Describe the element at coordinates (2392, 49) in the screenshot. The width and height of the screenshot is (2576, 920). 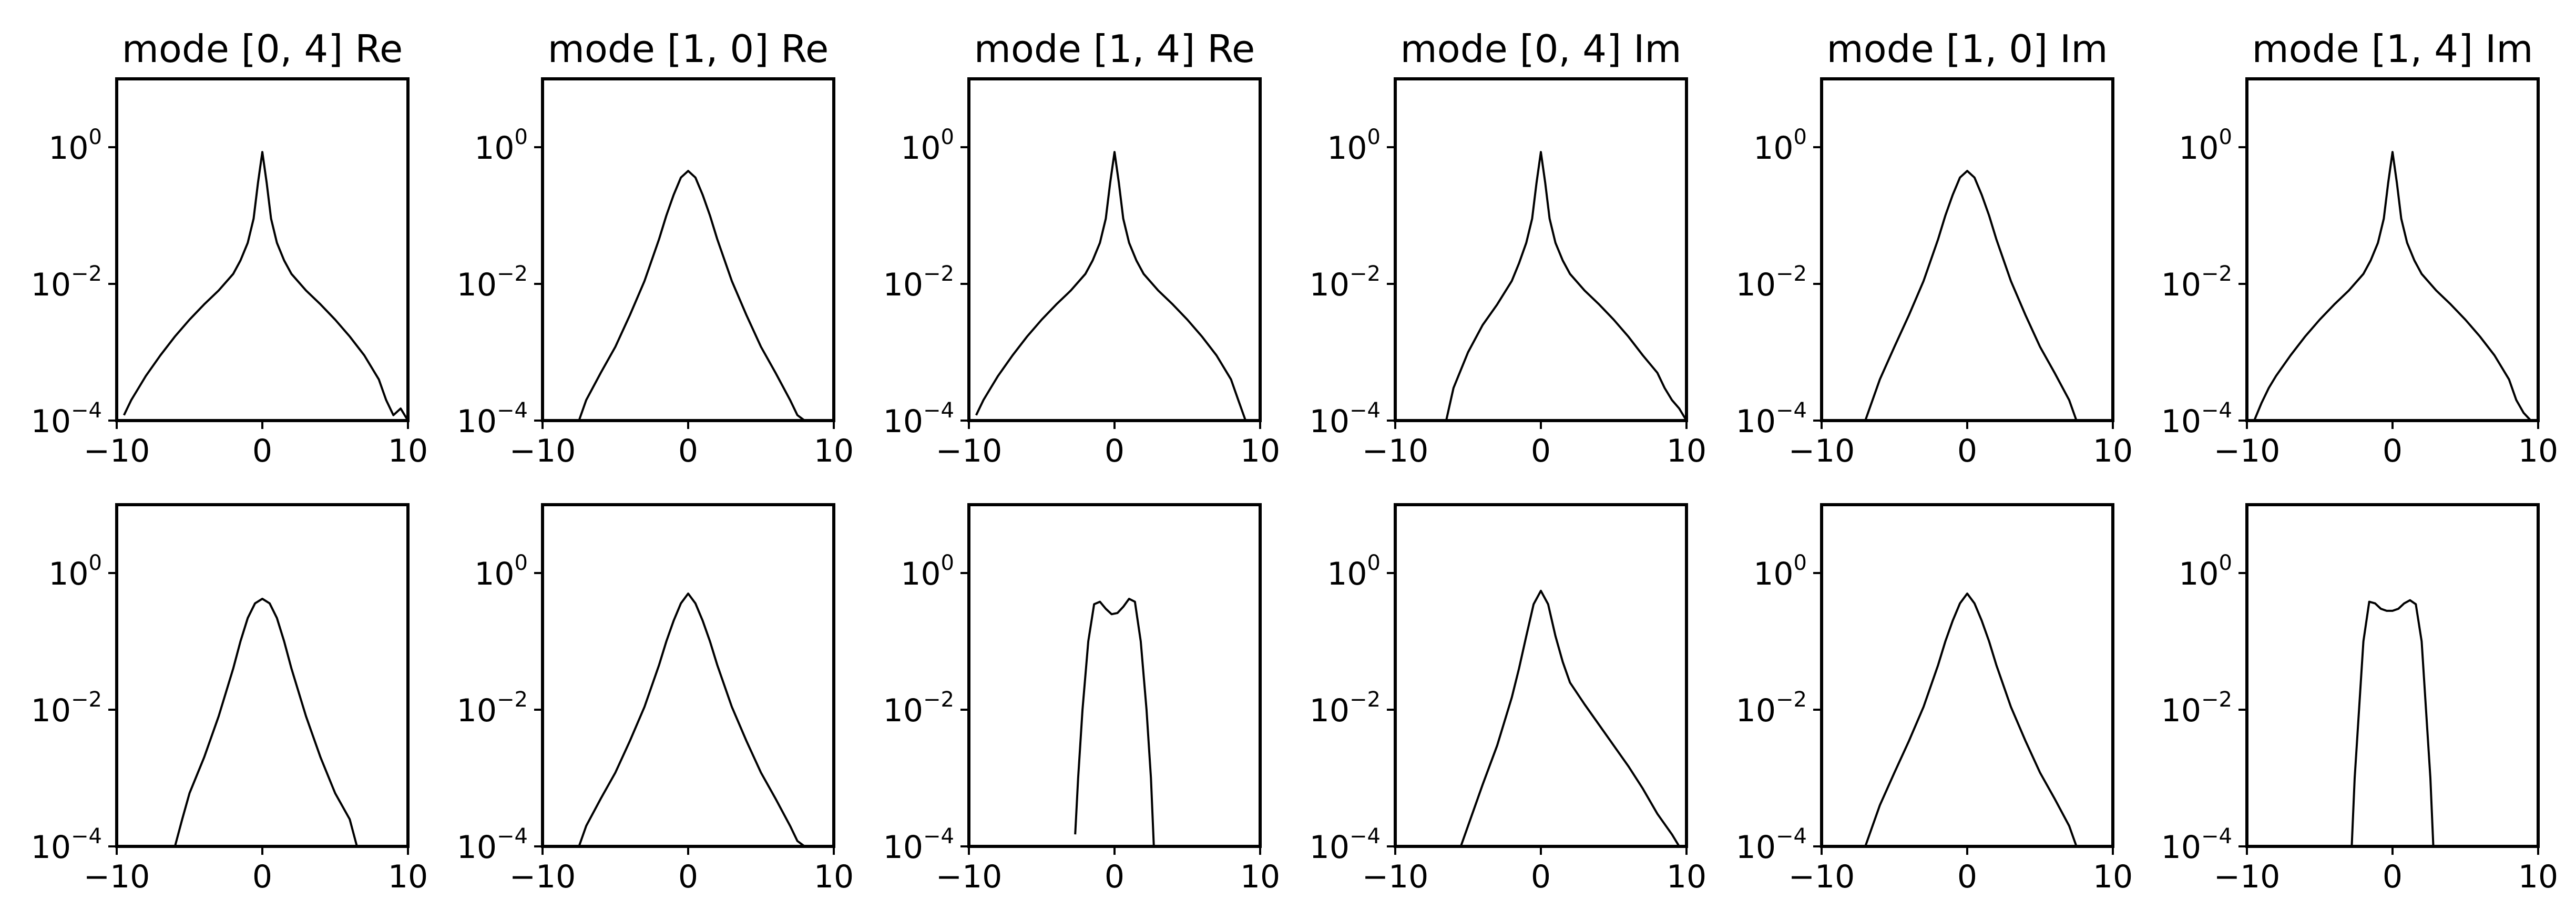
I see `panel-title: mode [1, 4] Im` at that location.